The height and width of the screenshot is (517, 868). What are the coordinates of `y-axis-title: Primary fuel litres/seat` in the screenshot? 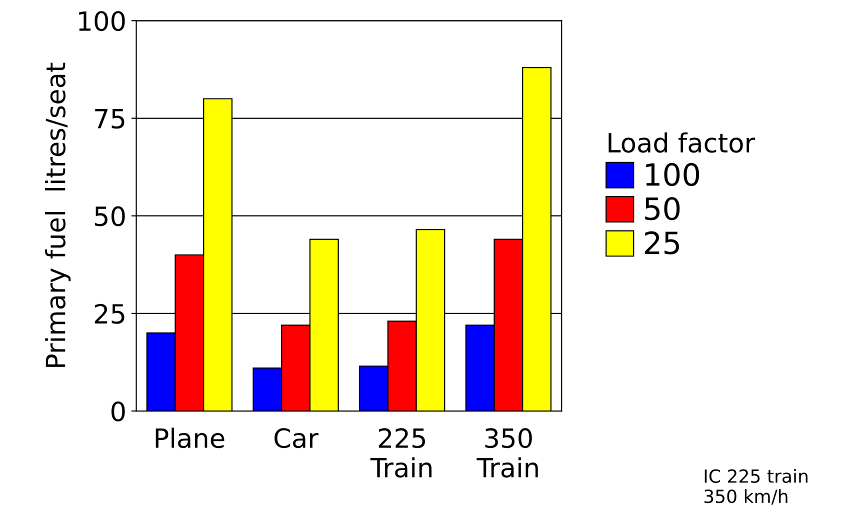 It's located at (58, 214).